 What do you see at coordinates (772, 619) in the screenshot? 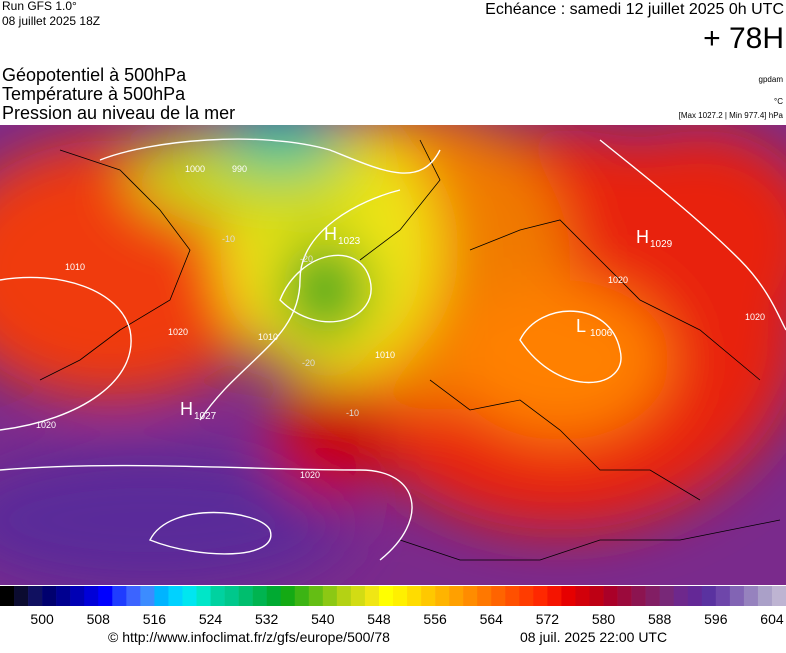
I see `legend-tick-label: 604` at bounding box center [772, 619].